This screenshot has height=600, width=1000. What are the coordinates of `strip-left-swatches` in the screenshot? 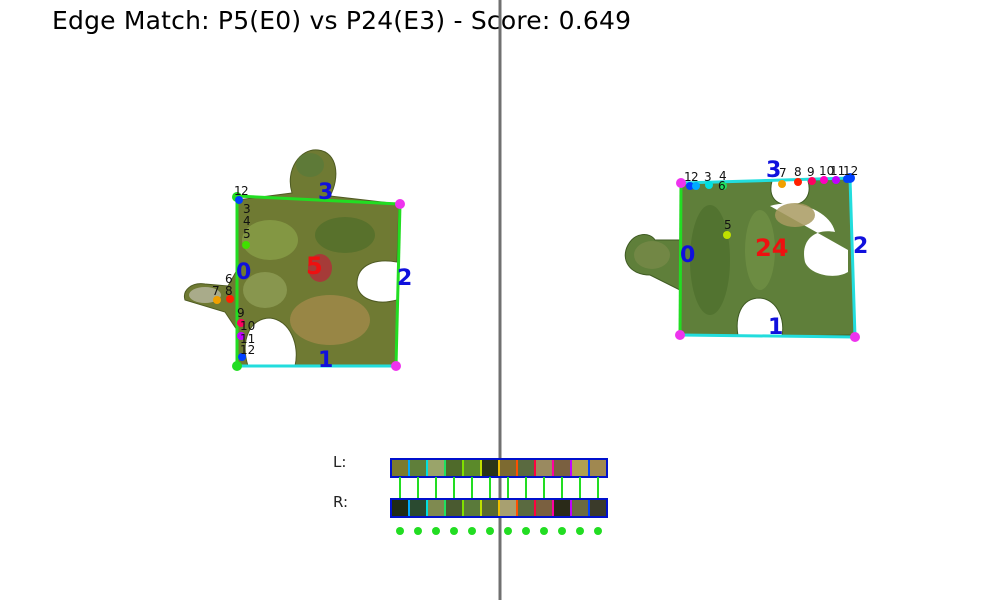 It's located at (499, 468).